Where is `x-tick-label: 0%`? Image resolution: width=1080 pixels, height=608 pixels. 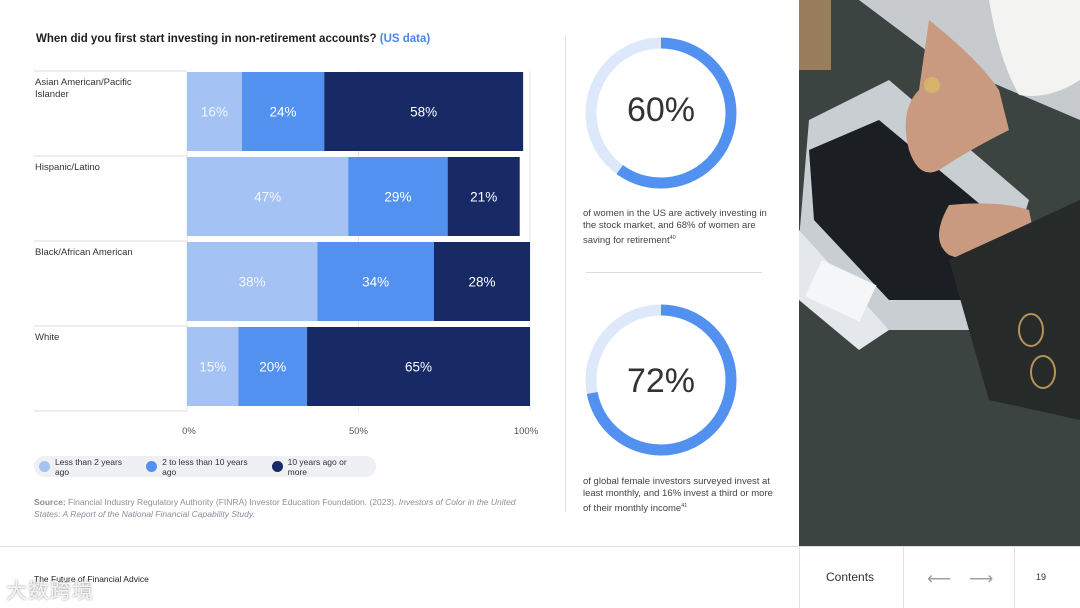 x-tick-label: 0% is located at coordinates (189, 431).